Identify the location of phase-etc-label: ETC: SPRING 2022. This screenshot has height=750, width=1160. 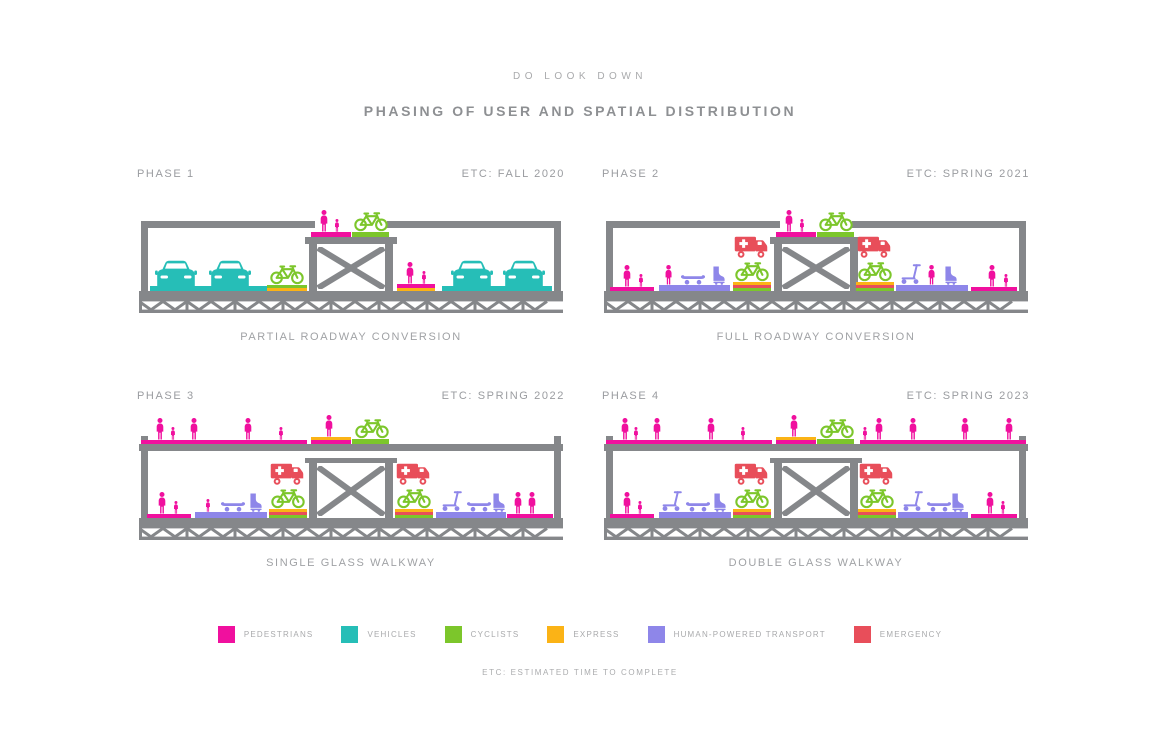
(503, 396).